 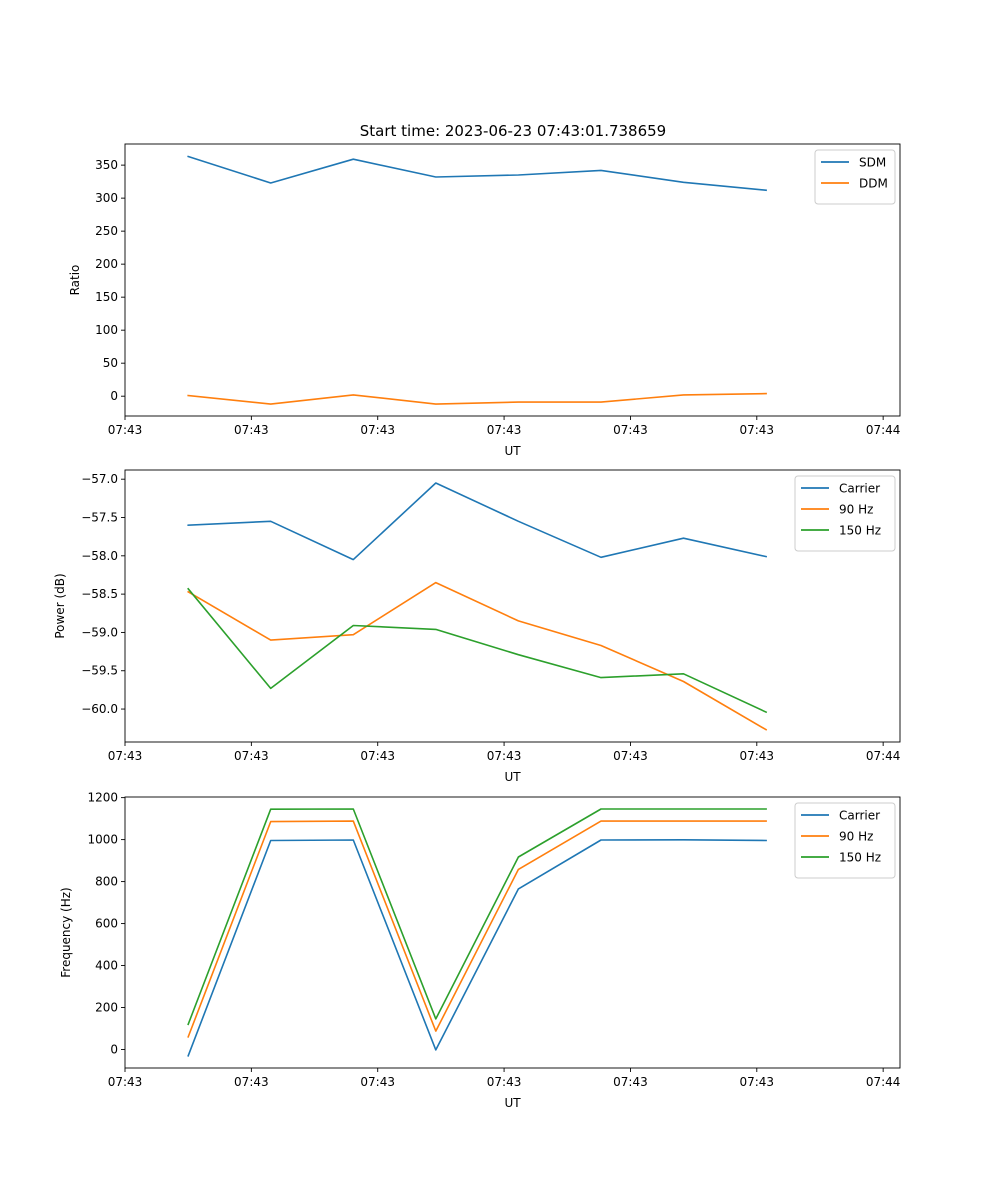 I want to click on y-tick-label: 400, so click(x=106, y=966).